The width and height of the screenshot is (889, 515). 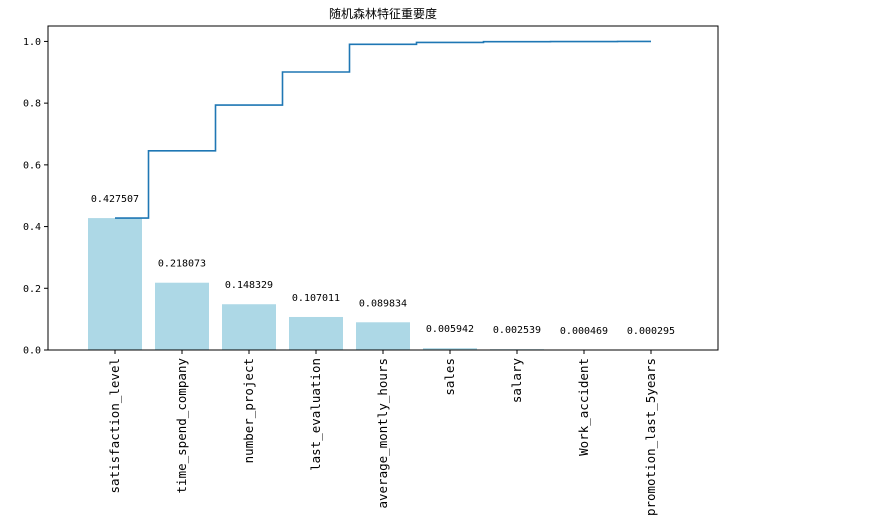 What do you see at coordinates (32, 104) in the screenshot?
I see `y-tick-label-0.8: 0.8` at bounding box center [32, 104].